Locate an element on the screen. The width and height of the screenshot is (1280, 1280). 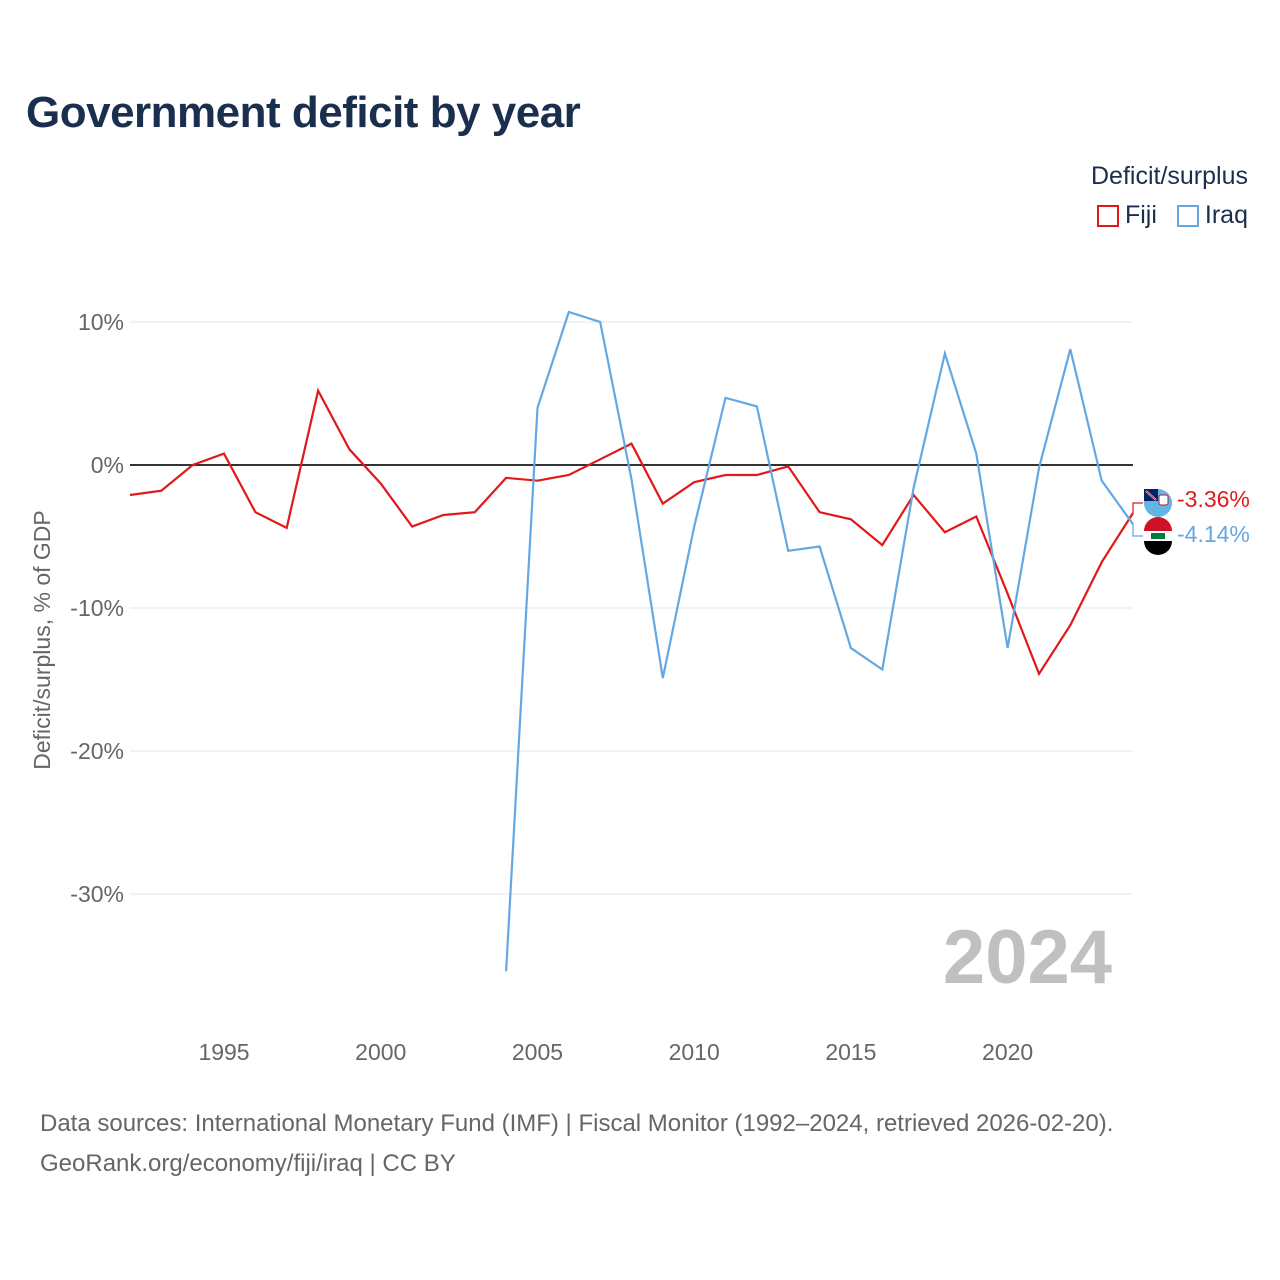
x-tick-label: 2000 is located at coordinates (380, 1052).